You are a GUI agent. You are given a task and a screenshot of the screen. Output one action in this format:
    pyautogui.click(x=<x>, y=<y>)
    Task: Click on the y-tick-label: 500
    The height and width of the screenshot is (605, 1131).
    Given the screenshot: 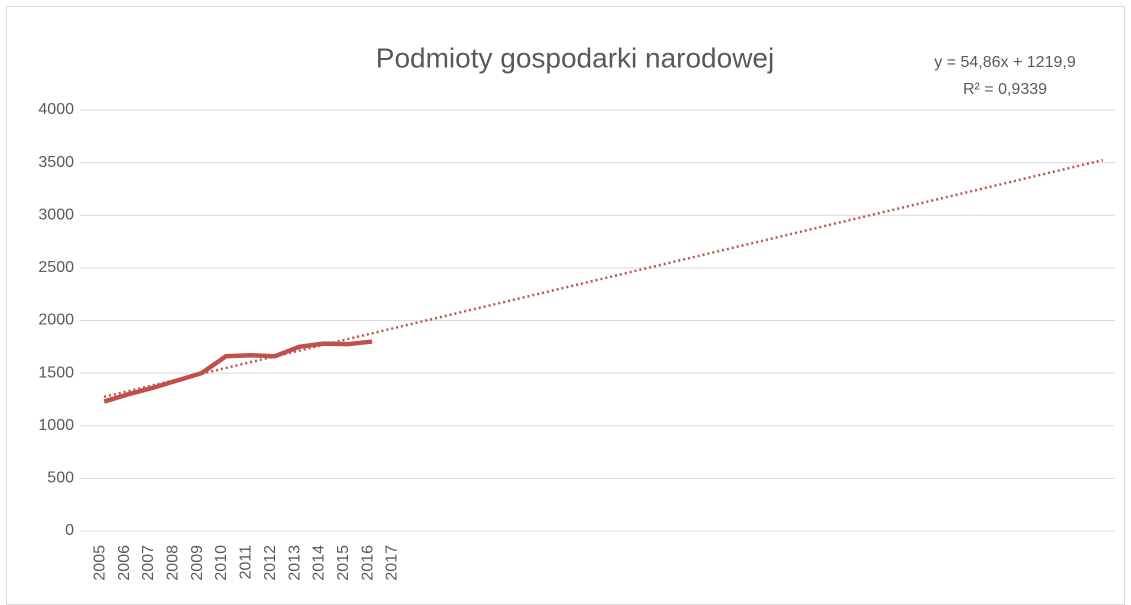 What is the action you would take?
    pyautogui.click(x=60, y=478)
    